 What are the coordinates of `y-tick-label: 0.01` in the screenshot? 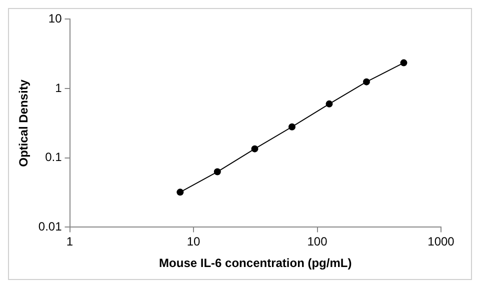 It's located at (50, 227).